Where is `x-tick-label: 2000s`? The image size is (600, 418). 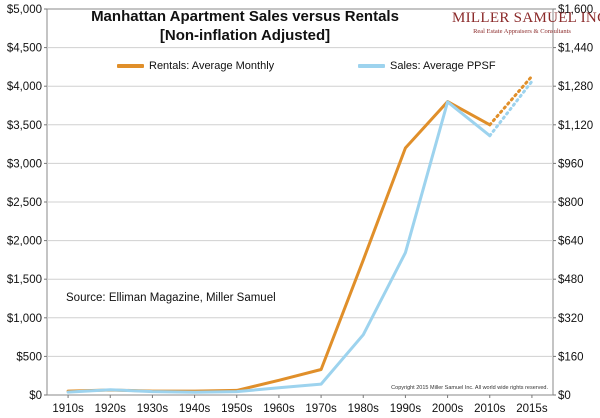 x-tick-label: 2000s is located at coordinates (448, 409).